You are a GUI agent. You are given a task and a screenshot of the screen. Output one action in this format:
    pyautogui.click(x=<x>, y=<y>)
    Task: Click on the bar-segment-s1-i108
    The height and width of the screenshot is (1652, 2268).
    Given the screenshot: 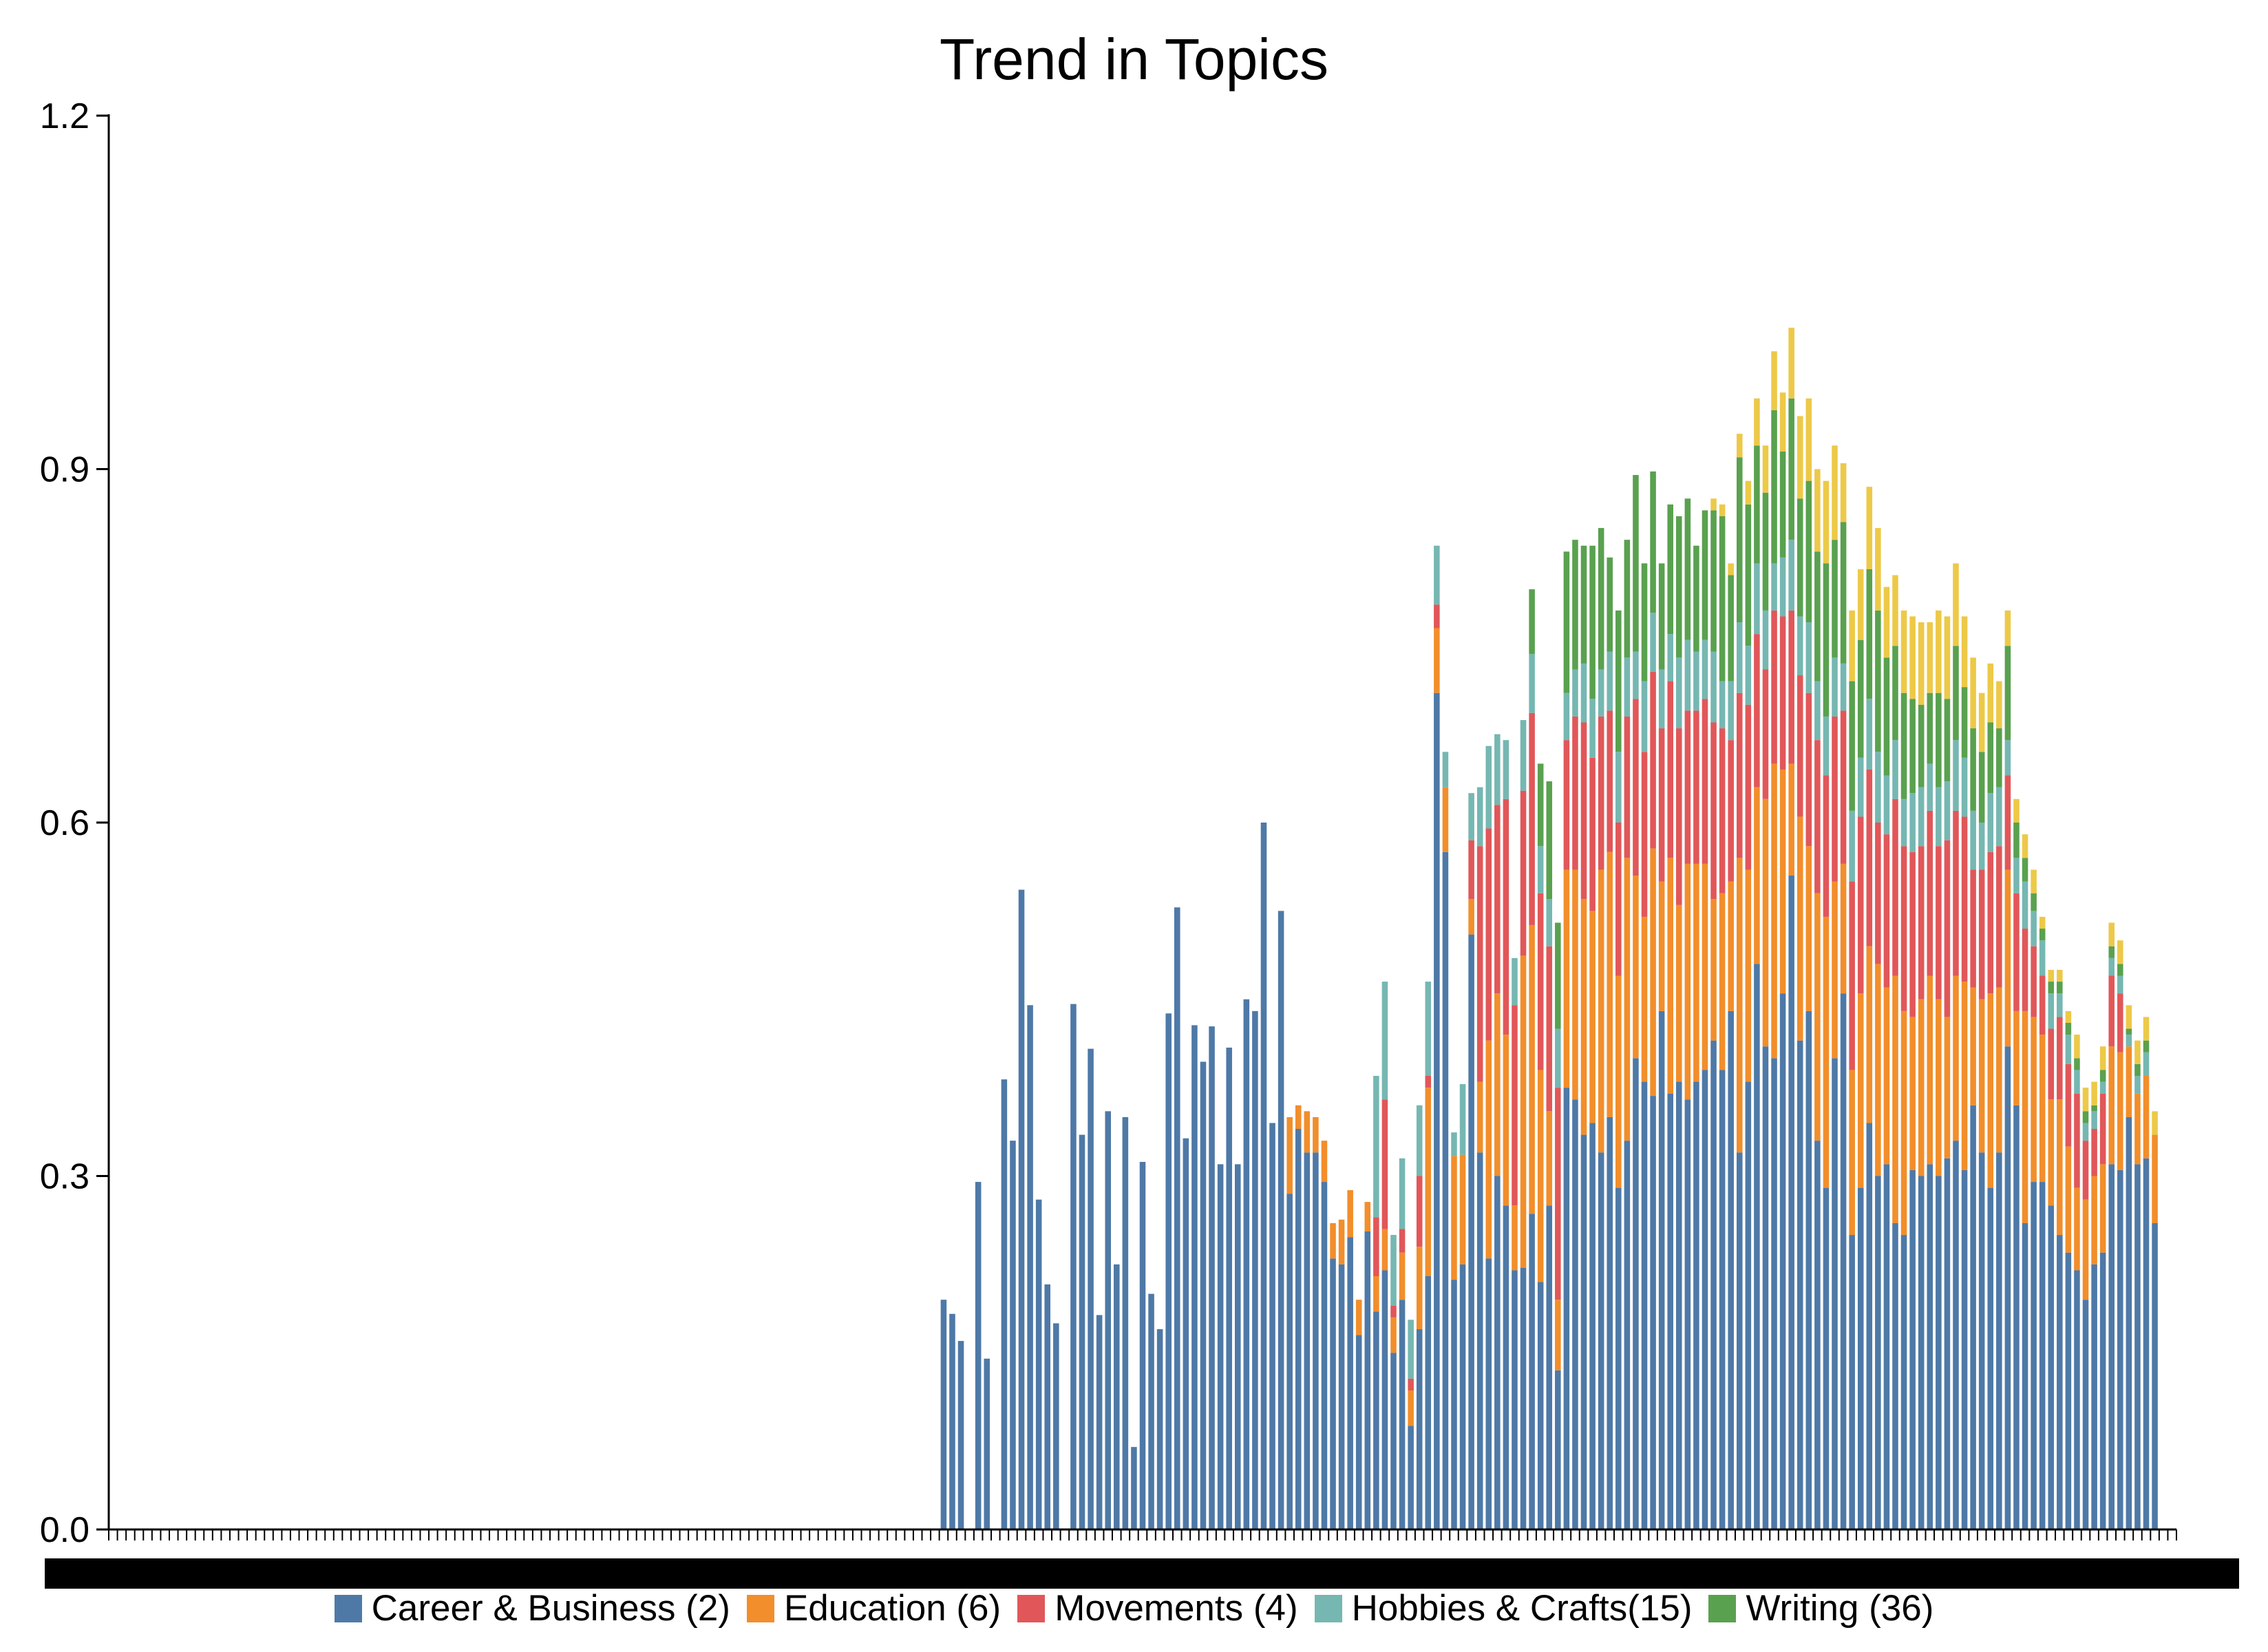 What is the action you would take?
    pyautogui.click(x=1878, y=1070)
    